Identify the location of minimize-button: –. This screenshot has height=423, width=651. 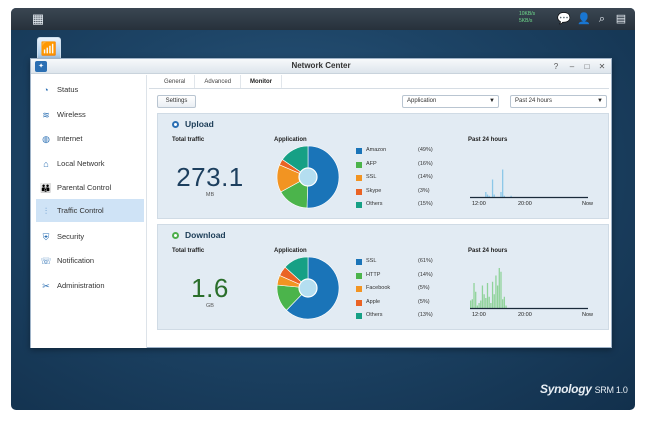
(572, 66).